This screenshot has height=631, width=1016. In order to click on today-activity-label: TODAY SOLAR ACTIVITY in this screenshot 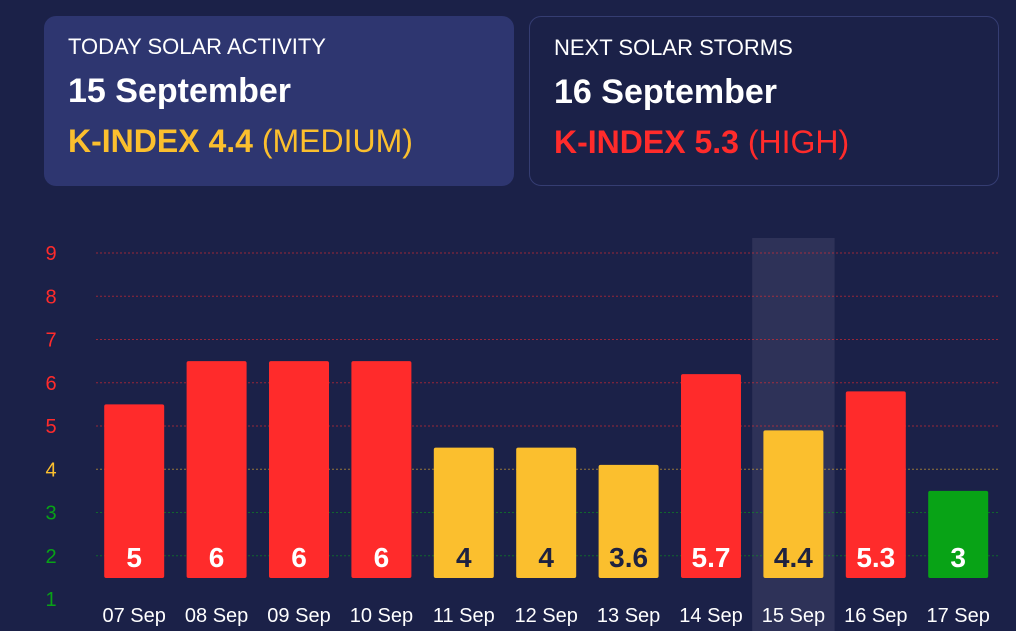, I will do `click(197, 46)`.